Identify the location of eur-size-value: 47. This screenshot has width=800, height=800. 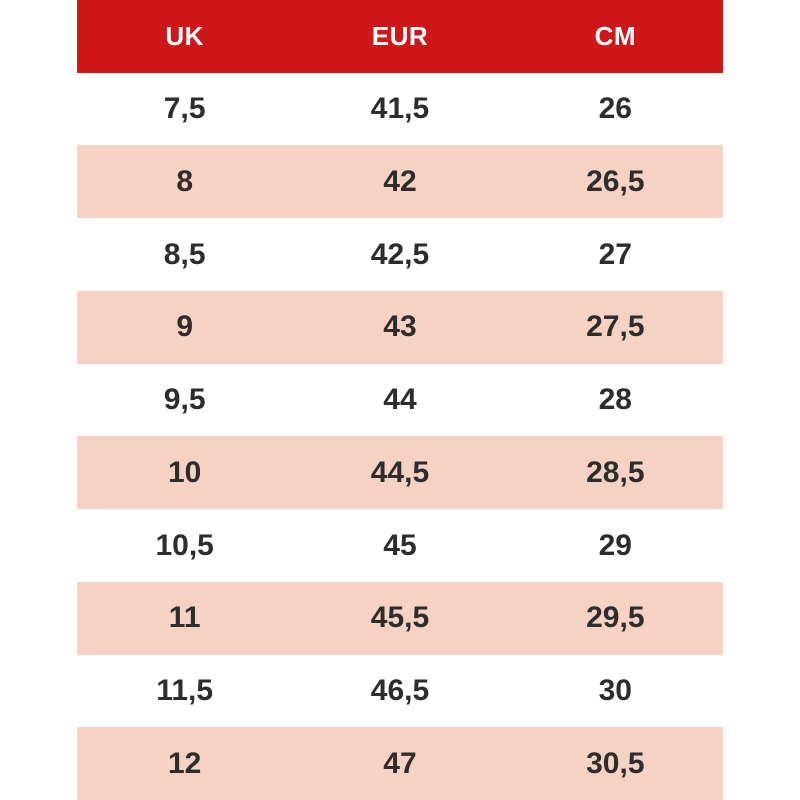
(400, 763).